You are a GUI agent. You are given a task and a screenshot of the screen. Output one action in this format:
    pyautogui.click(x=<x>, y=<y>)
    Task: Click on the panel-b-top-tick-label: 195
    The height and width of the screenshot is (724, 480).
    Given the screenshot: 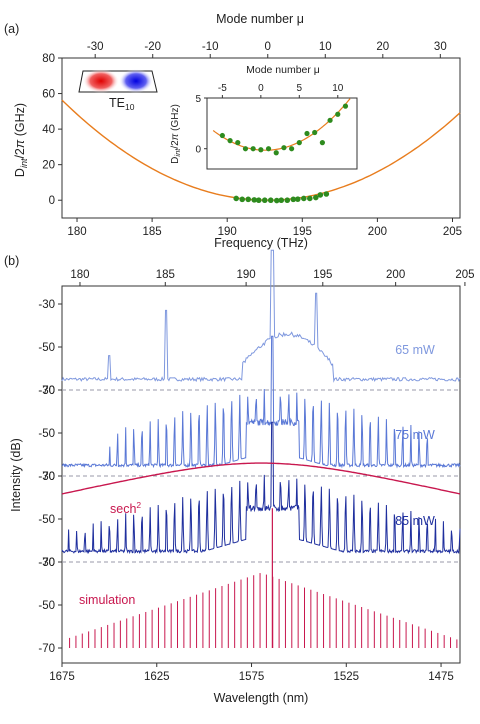 What is the action you would take?
    pyautogui.click(x=322, y=275)
    